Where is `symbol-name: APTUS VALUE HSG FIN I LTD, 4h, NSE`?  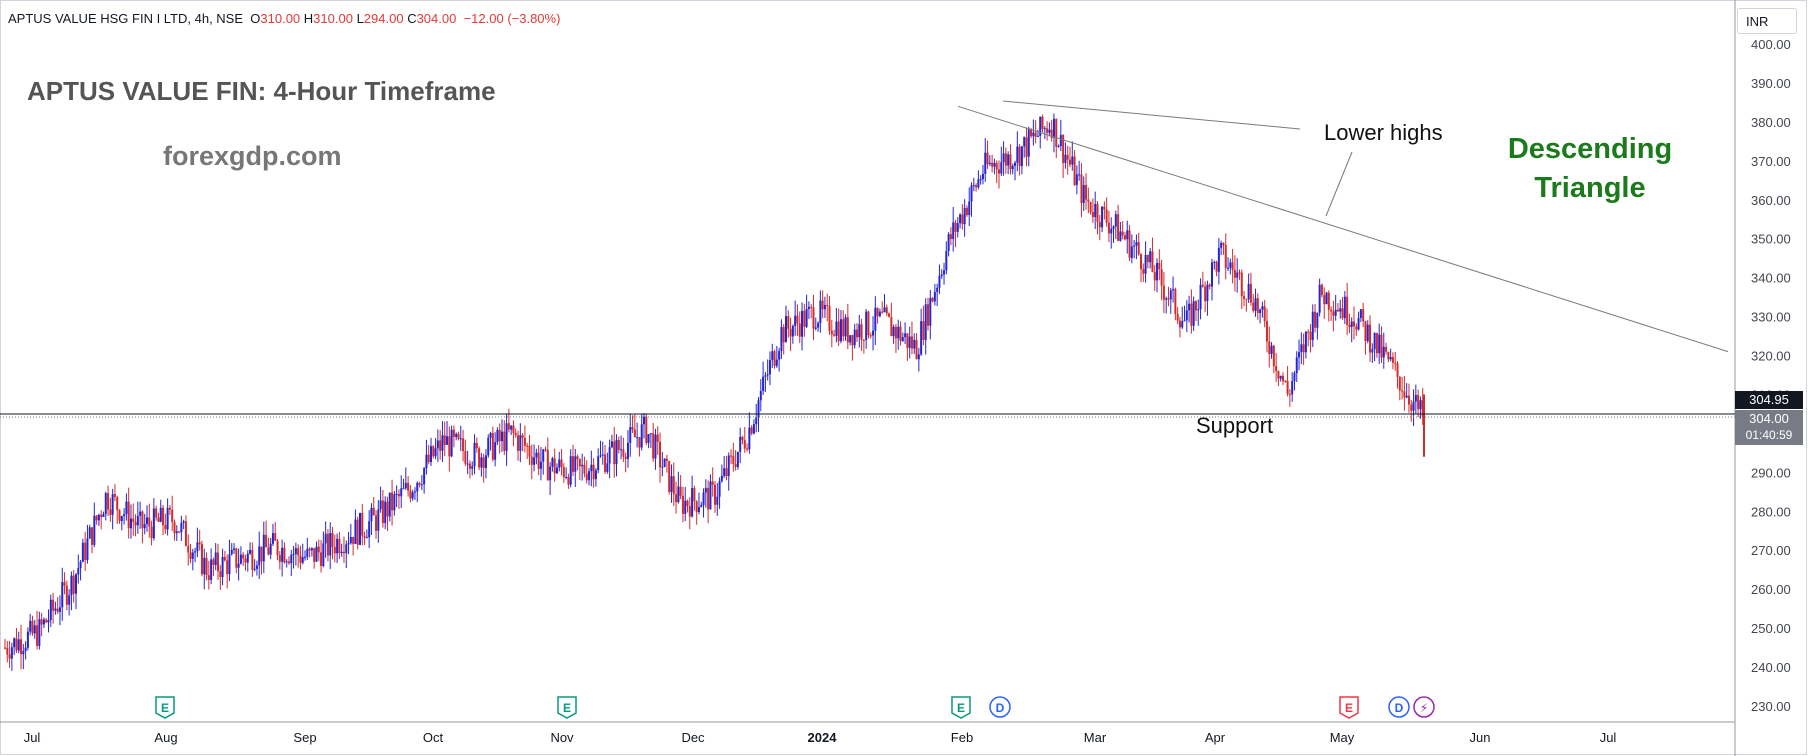
symbol-name: APTUS VALUE HSG FIN I LTD, 4h, NSE is located at coordinates (126, 18).